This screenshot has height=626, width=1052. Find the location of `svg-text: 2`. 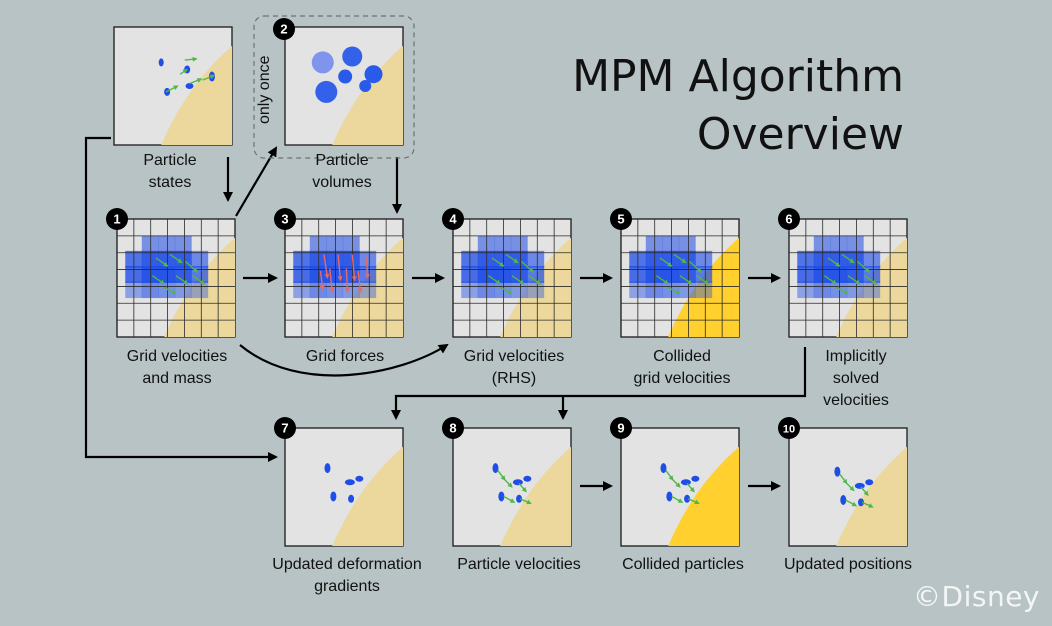

svg-text: 2 is located at coordinates (283, 29).